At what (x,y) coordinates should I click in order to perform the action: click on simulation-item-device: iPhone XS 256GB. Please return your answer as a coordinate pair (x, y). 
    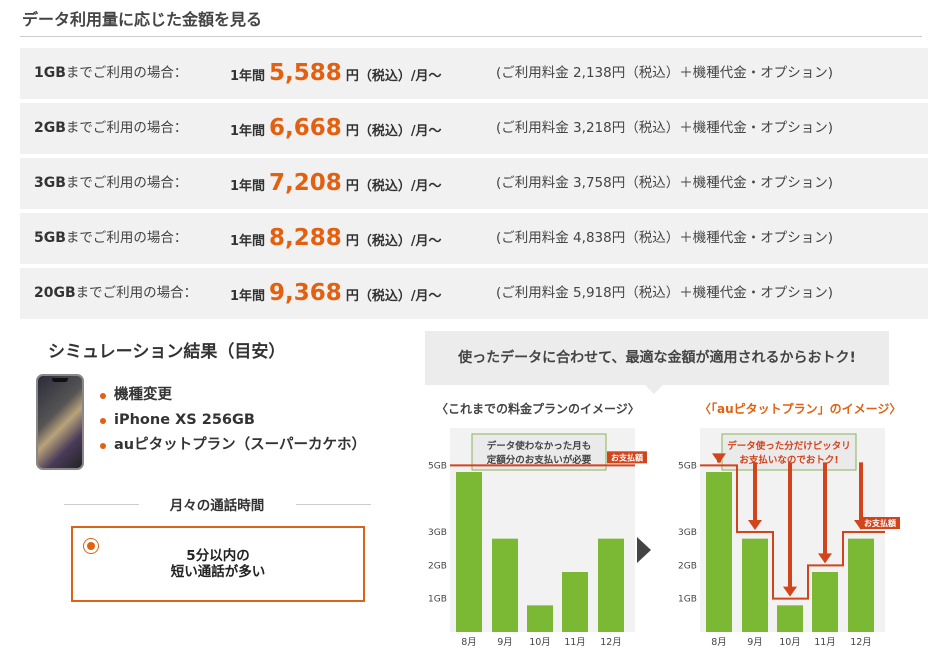
    Looking at the image, I should click on (233, 420).